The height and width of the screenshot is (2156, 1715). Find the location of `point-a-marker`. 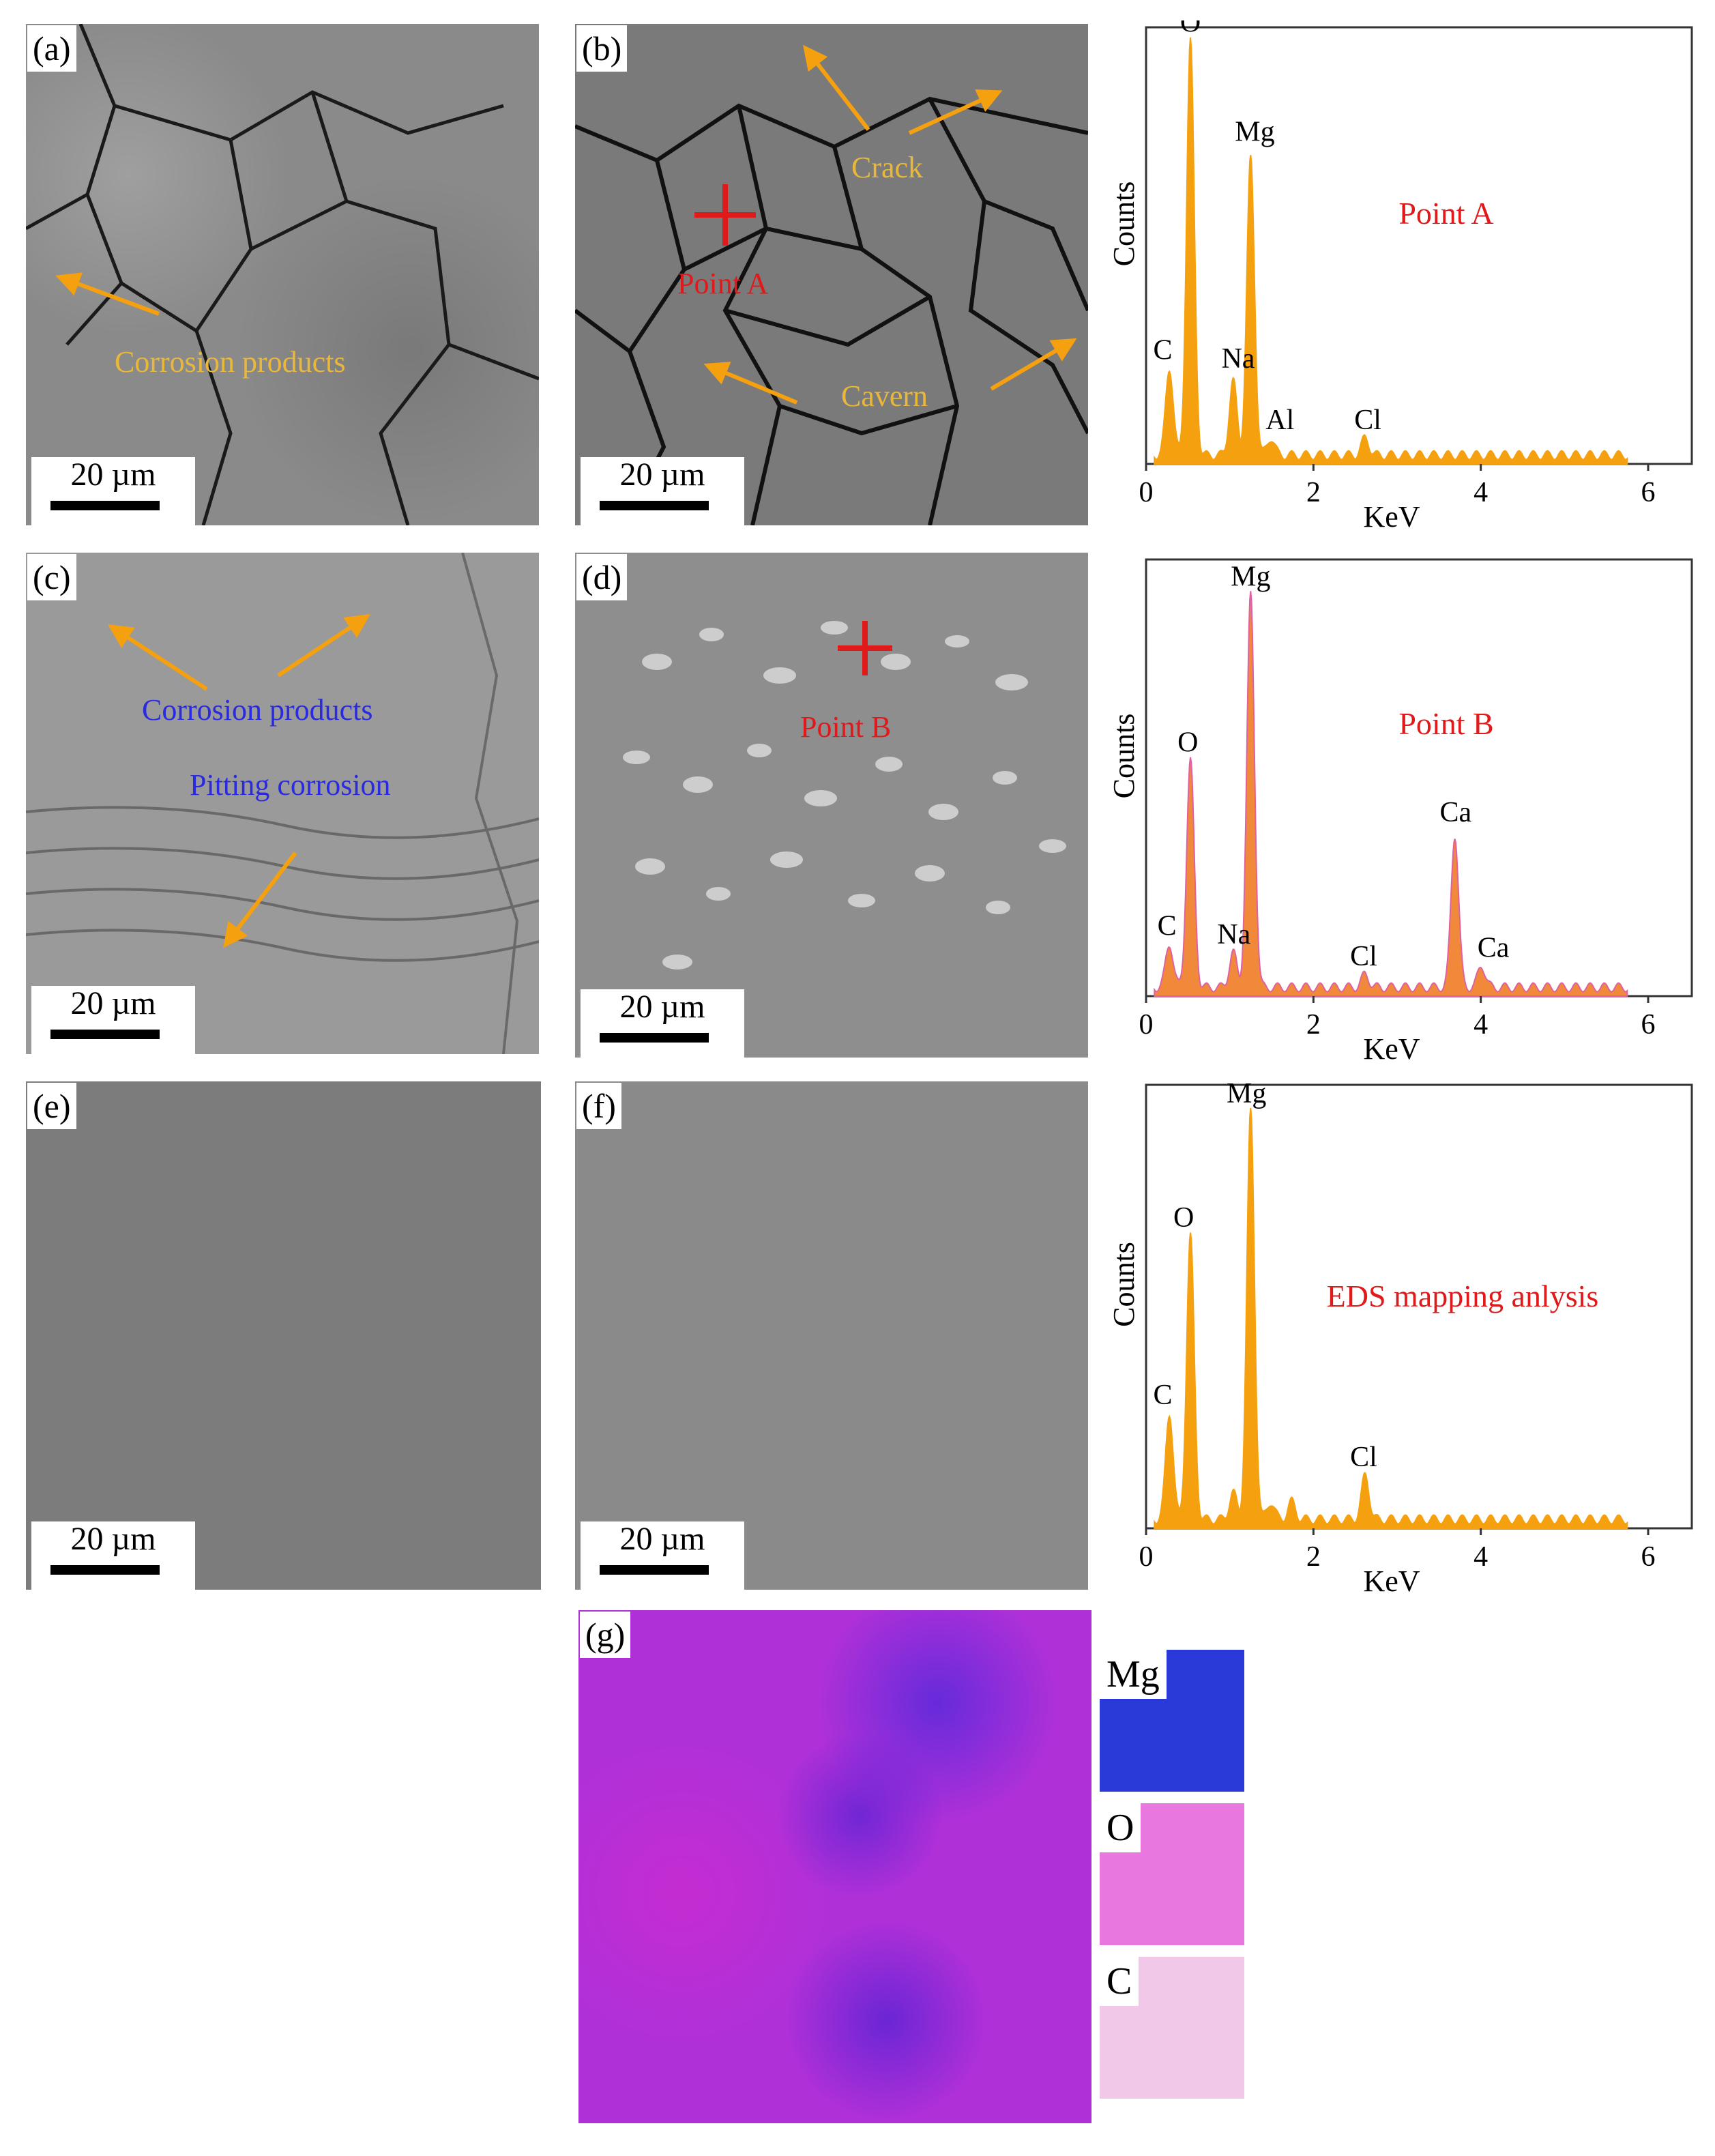

point-a-marker is located at coordinates (725, 215).